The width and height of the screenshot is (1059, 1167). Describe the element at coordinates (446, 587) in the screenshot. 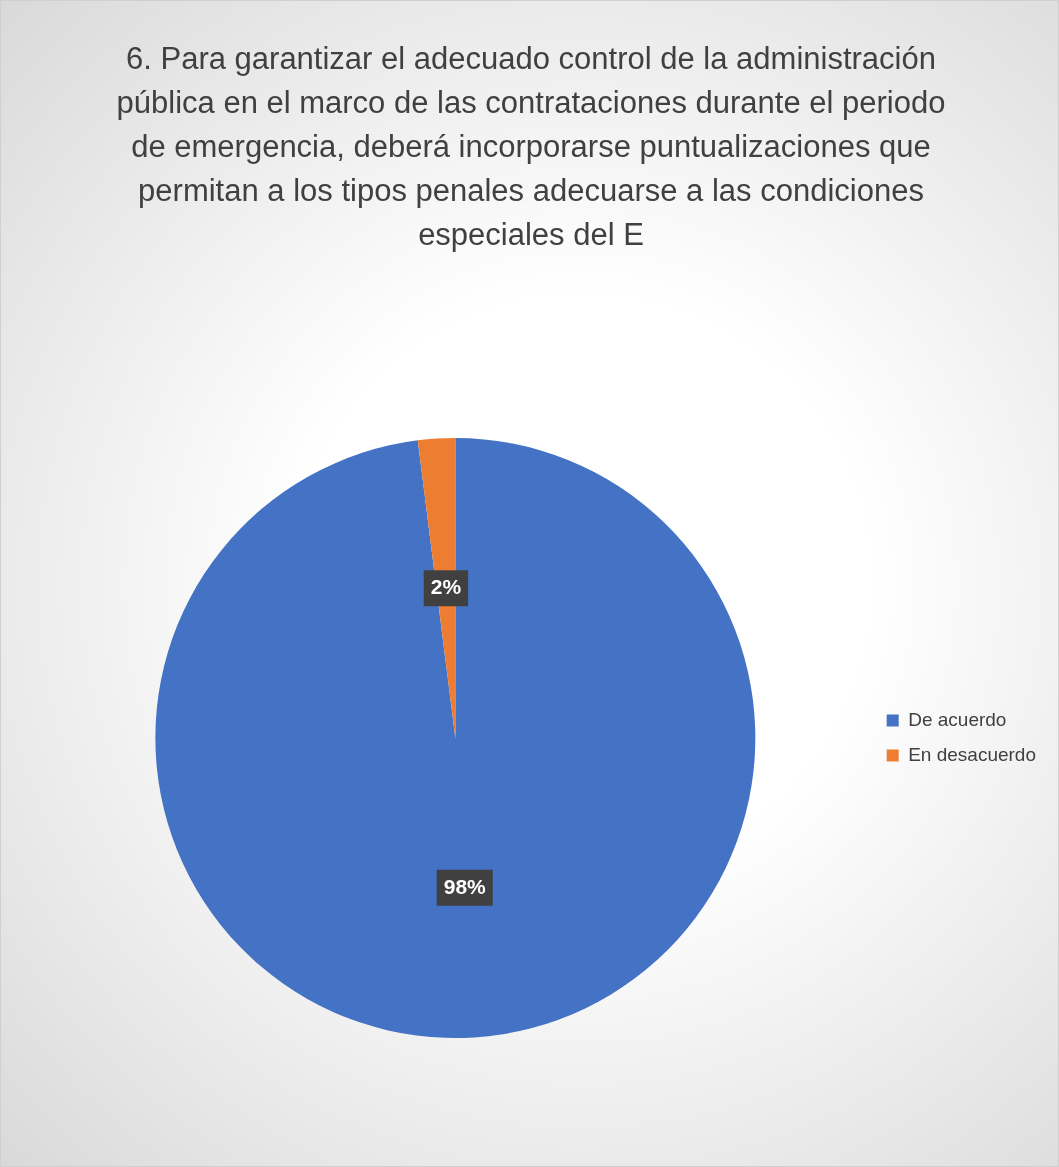

I see `data-label: 2%` at that location.